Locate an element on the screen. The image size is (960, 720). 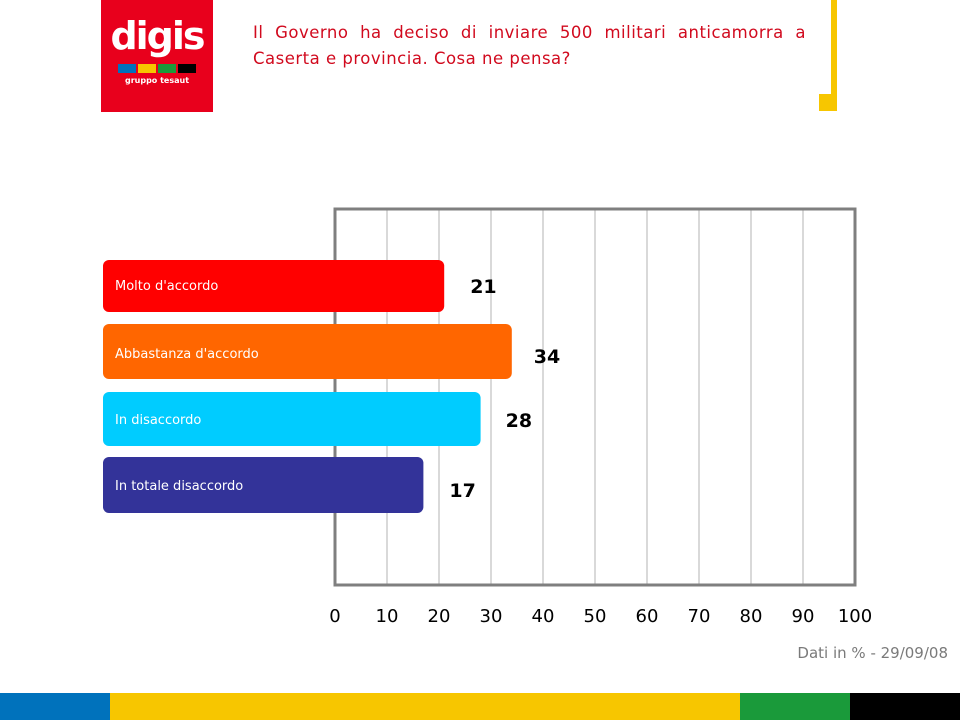
yellow-bracket-decoration is located at coordinates (828, 55).